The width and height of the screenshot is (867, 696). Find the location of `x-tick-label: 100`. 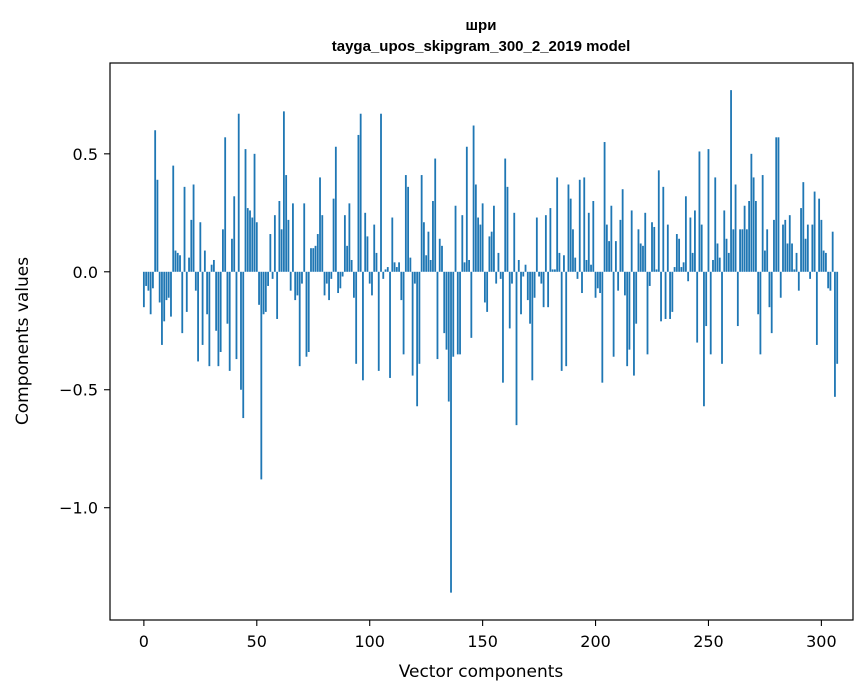

x-tick-label: 100 is located at coordinates (369, 641).